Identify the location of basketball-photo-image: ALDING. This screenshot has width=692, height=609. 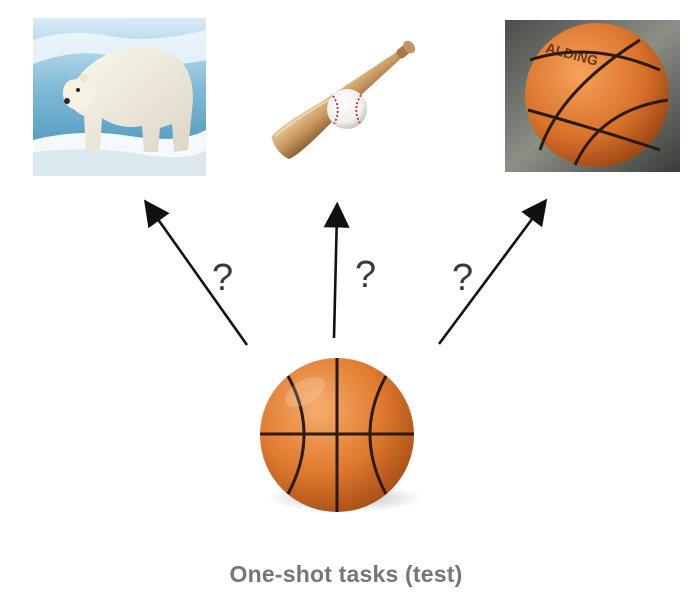
(592, 96).